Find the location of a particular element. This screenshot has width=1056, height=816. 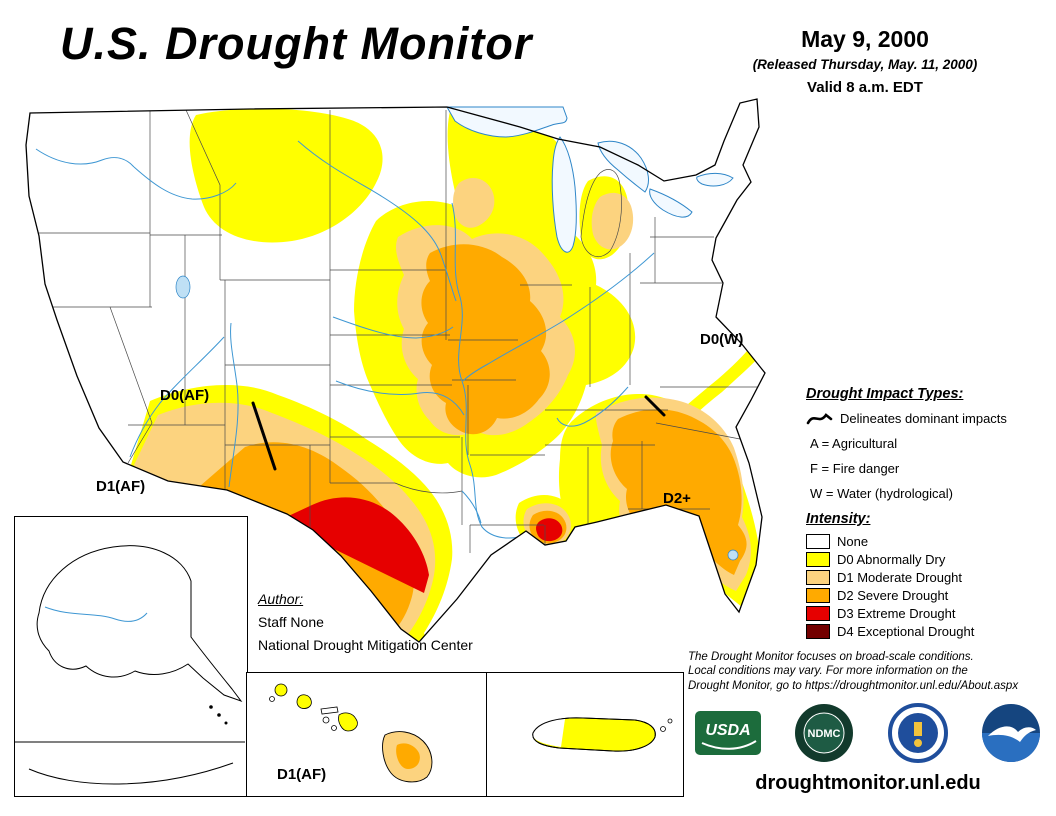

impact-agricultural: A = Agricultural is located at coordinates (854, 443).